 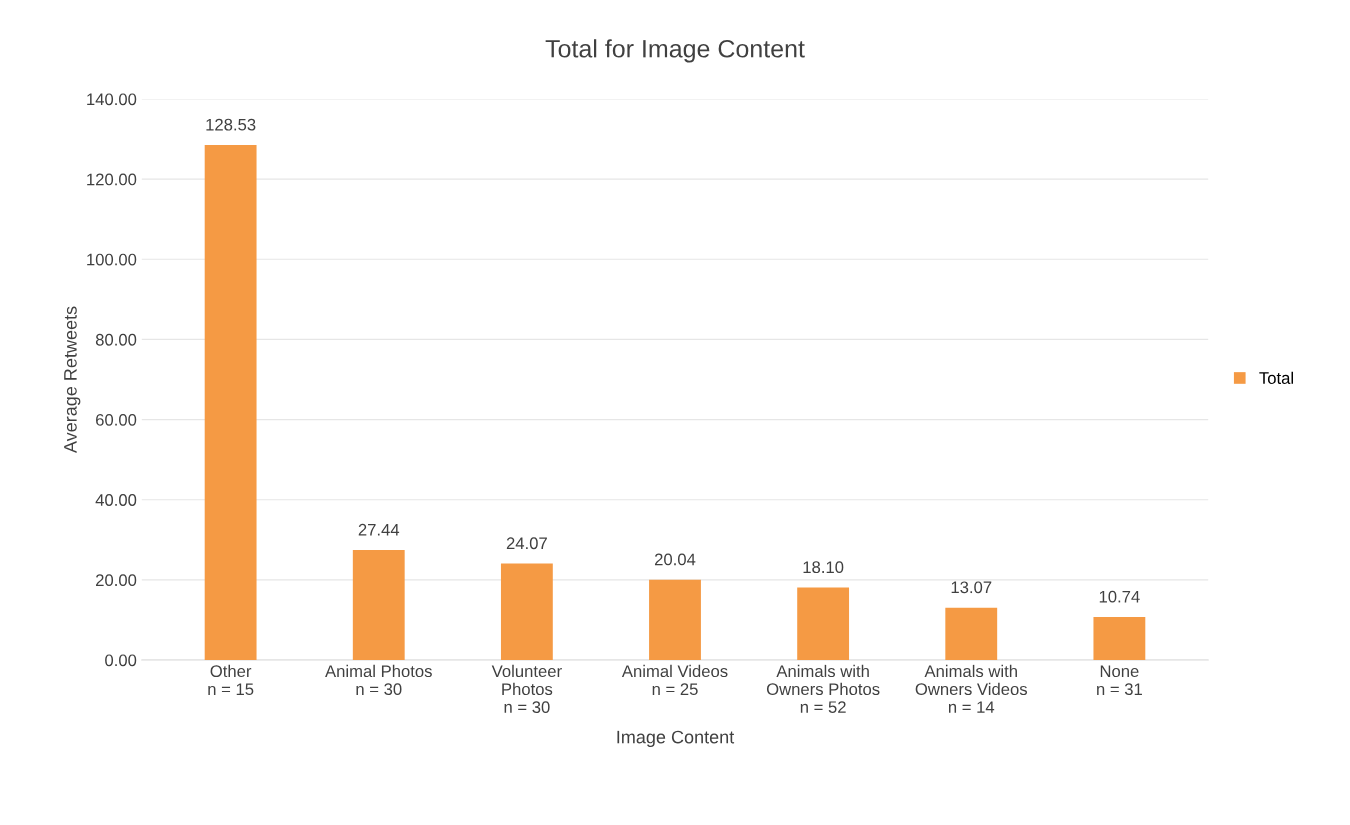 I want to click on x-tick-label: Other n = 15, so click(x=231, y=680).